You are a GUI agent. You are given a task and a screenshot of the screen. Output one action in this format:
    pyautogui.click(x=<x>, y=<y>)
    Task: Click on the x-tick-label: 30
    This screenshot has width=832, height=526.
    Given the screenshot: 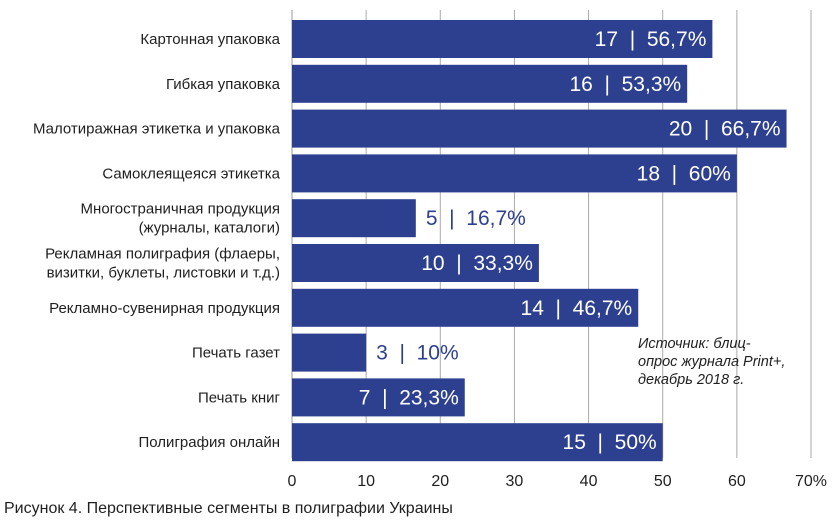 What is the action you would take?
    pyautogui.click(x=515, y=481)
    